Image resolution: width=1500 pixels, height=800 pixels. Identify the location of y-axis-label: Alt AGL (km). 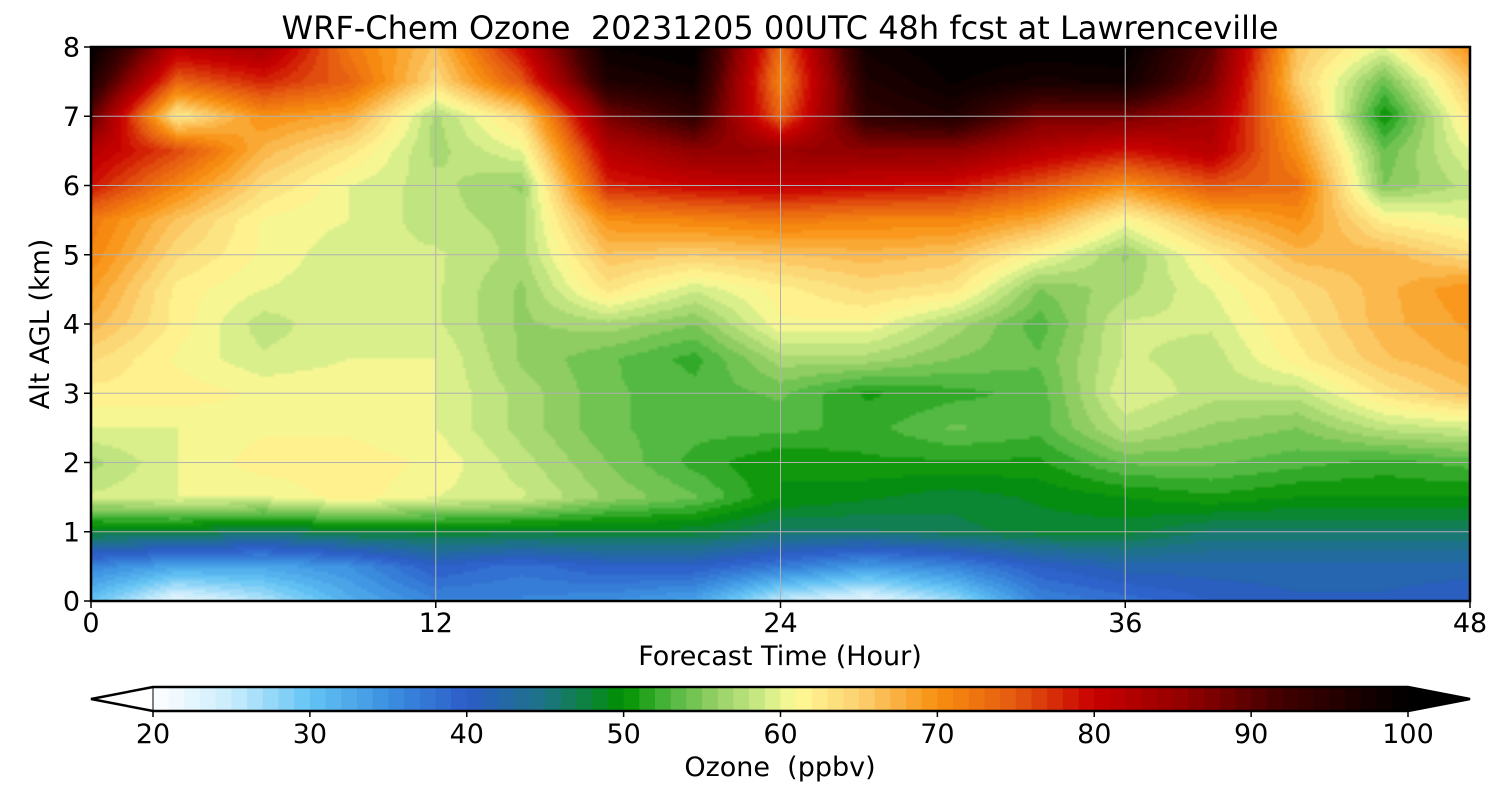
(40, 324).